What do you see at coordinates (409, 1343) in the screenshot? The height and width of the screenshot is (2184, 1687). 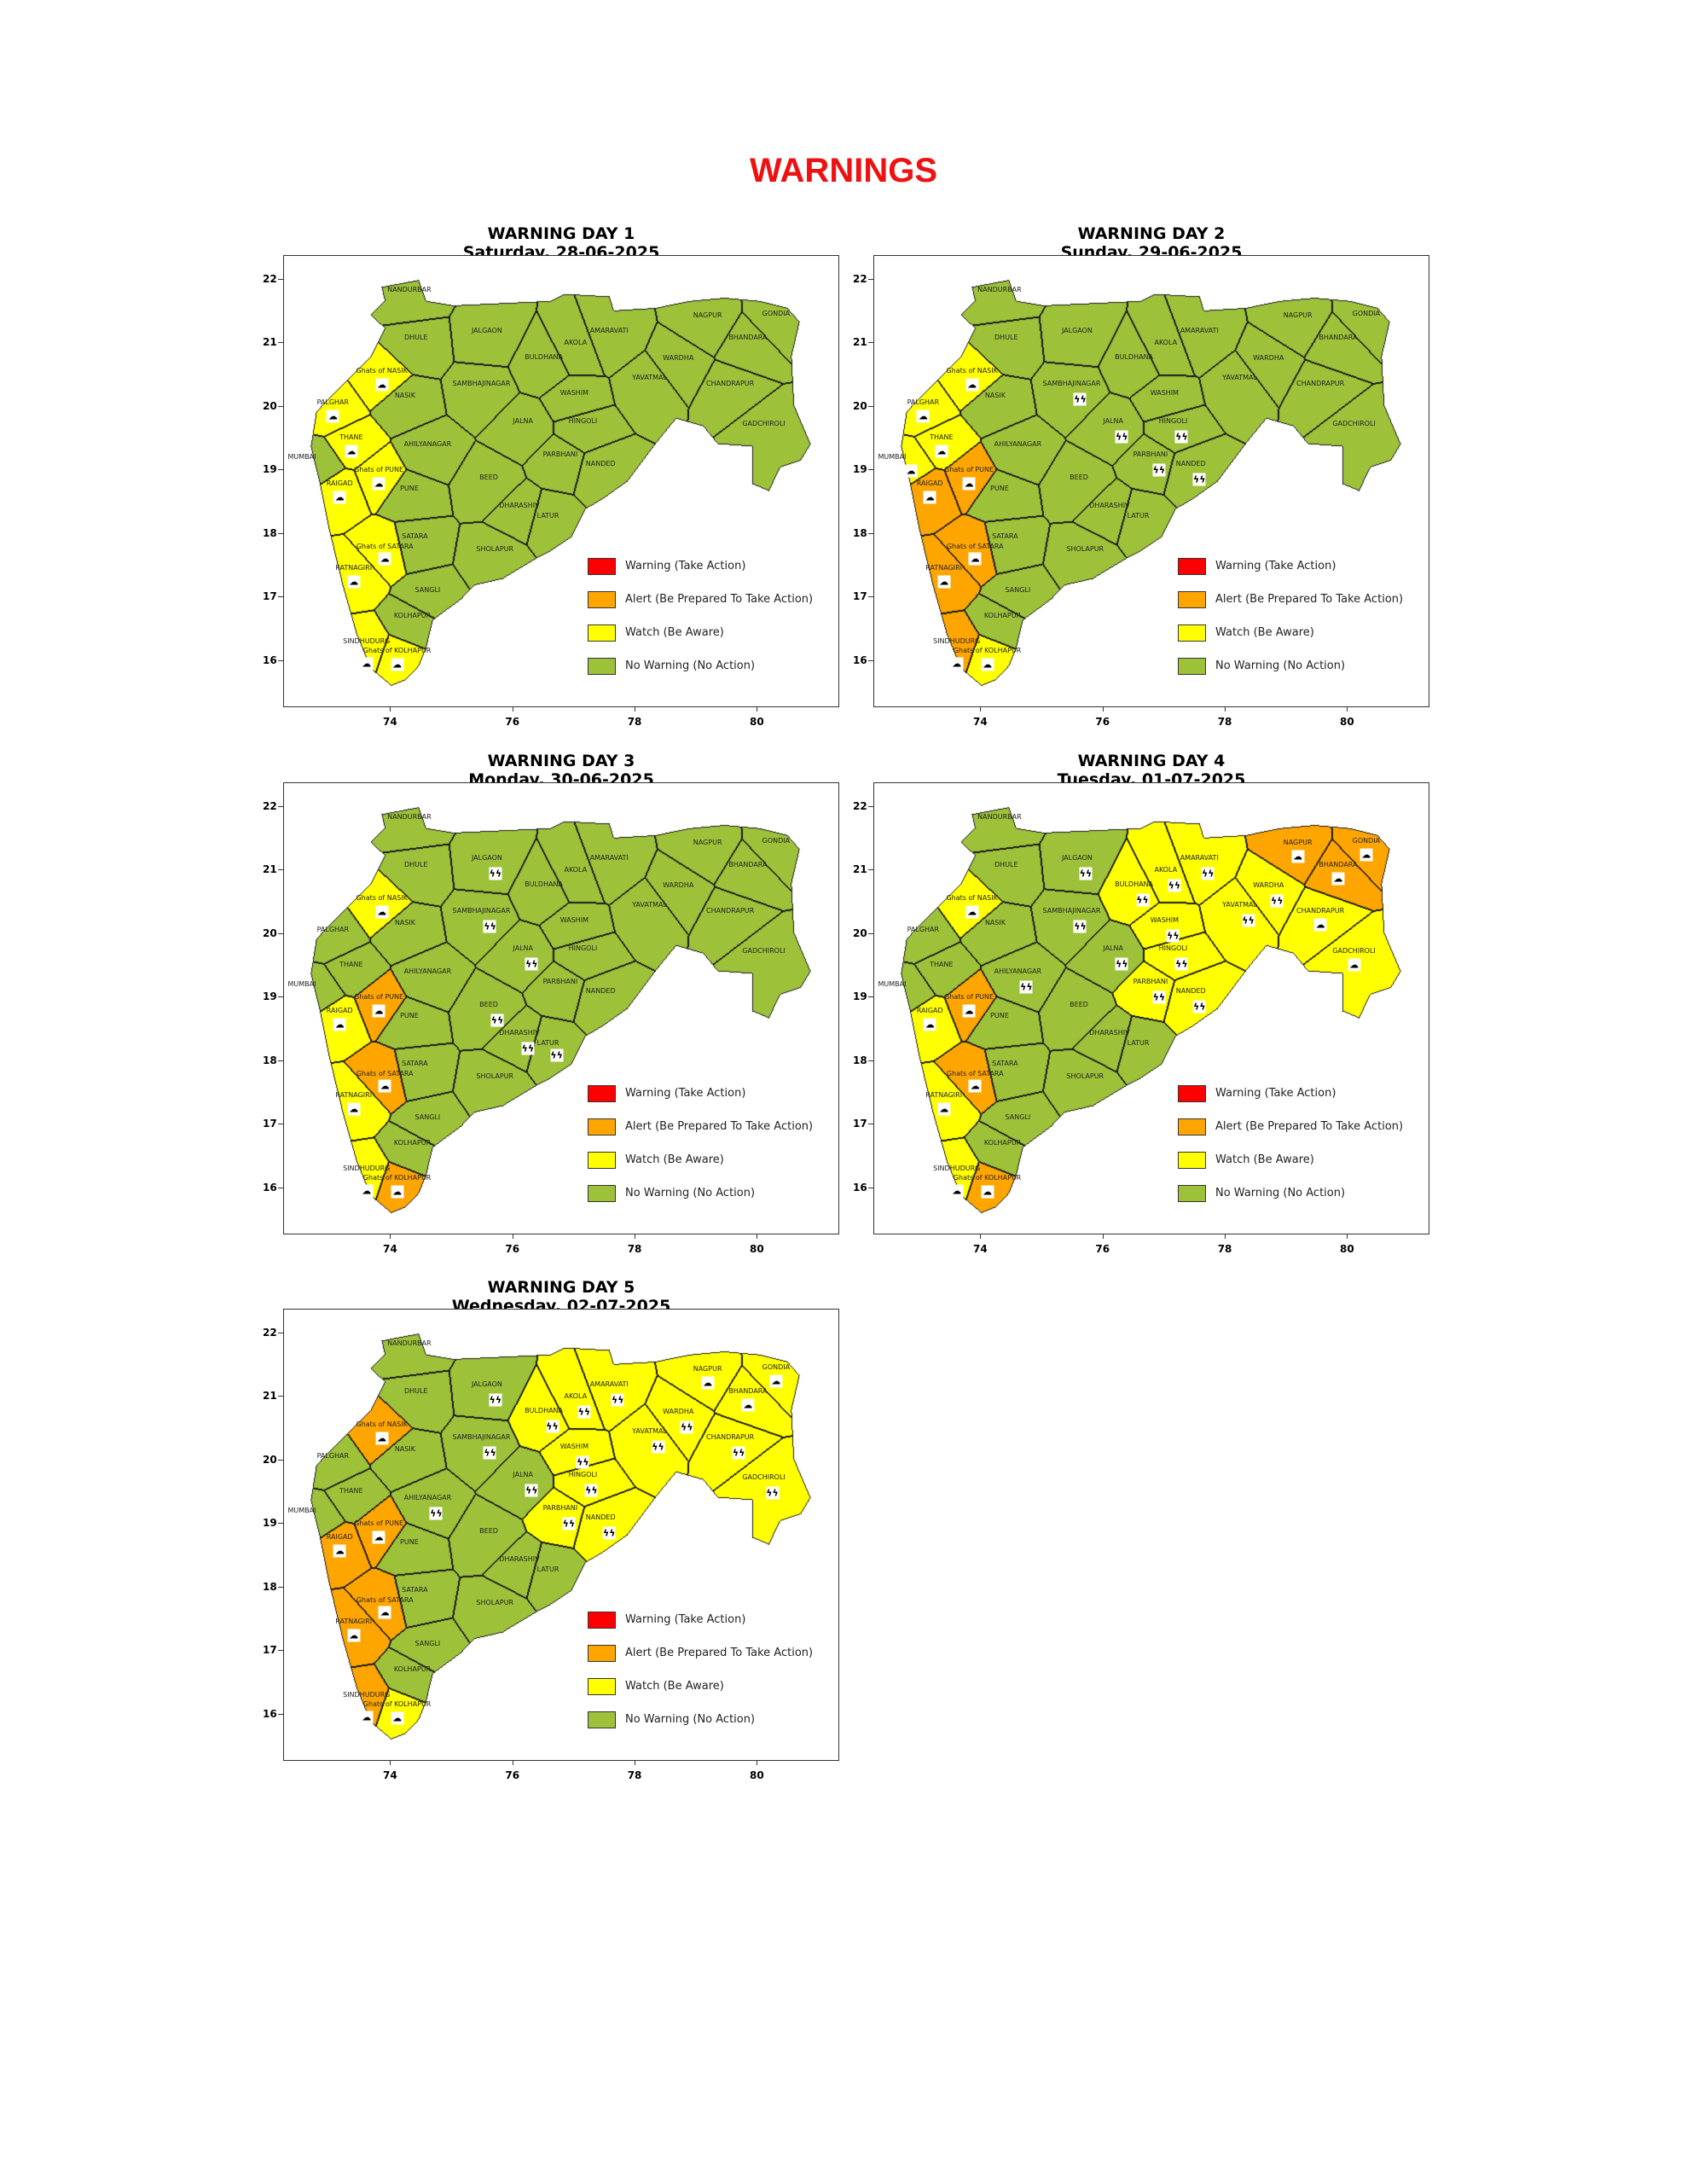 I see `district-label: NANDURBAR` at bounding box center [409, 1343].